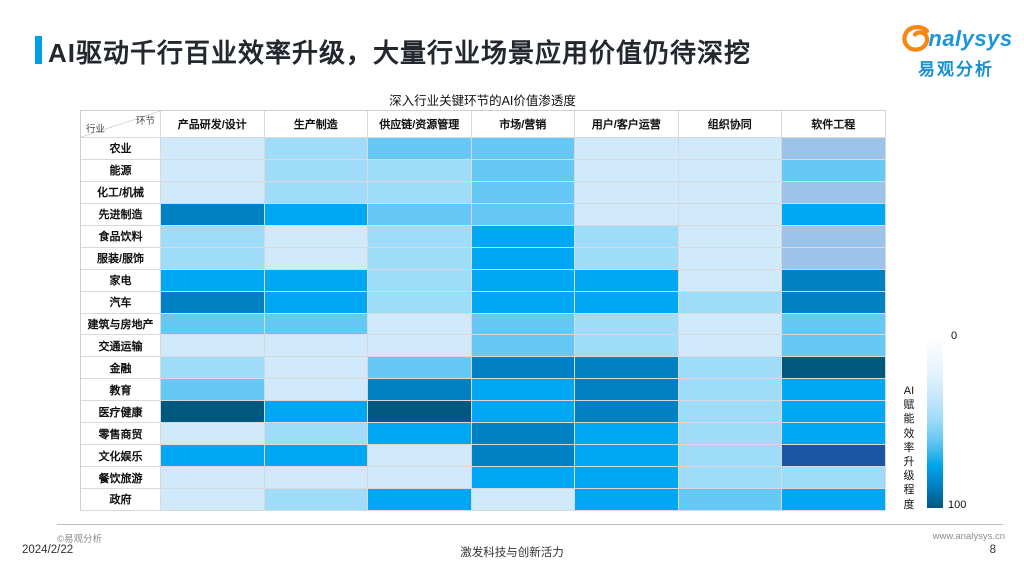  Describe the element at coordinates (213, 124) in the screenshot. I see `column-header: 产品研发/设计` at that location.